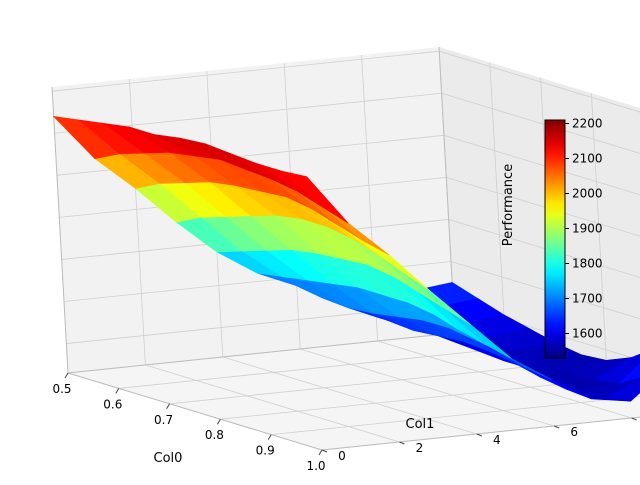 The width and height of the screenshot is (640, 485). Describe the element at coordinates (163, 420) in the screenshot. I see `x-tick-label: 0.7` at that location.